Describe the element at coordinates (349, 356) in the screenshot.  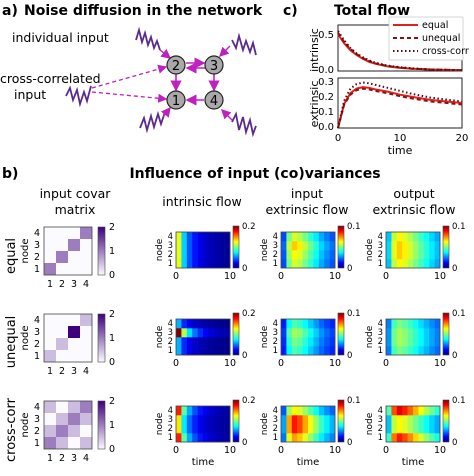
I see `input-extrinsic-cbar-tick-1-0: 0` at that location.